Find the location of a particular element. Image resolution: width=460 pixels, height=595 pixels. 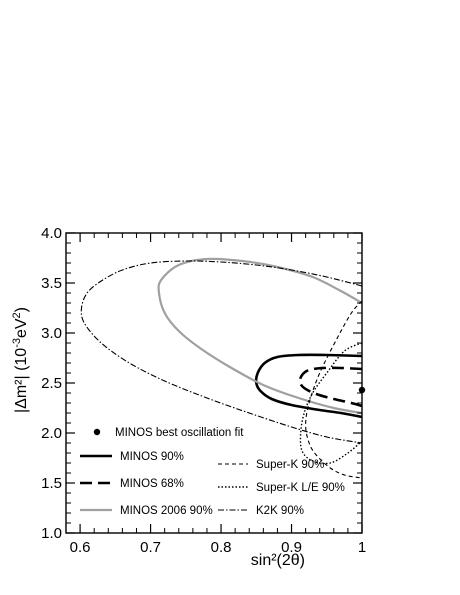

legend-label-super-k-l-e-90: Super-K L/E 90% is located at coordinates (300, 488).